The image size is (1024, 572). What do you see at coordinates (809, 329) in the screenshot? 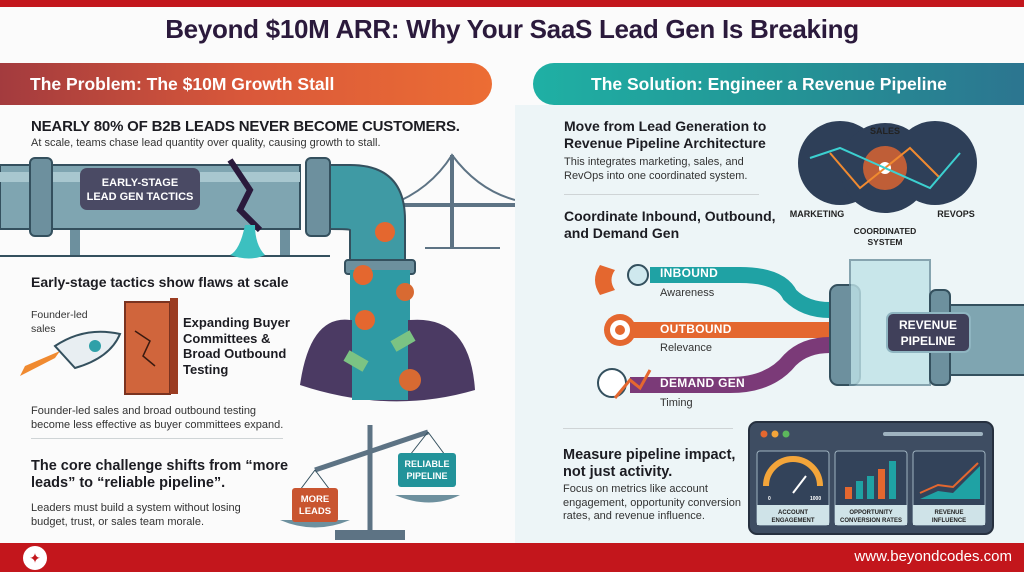
I see `channels-to-pipeline-illustration: REVENUE PIPELINE` at bounding box center [809, 329].